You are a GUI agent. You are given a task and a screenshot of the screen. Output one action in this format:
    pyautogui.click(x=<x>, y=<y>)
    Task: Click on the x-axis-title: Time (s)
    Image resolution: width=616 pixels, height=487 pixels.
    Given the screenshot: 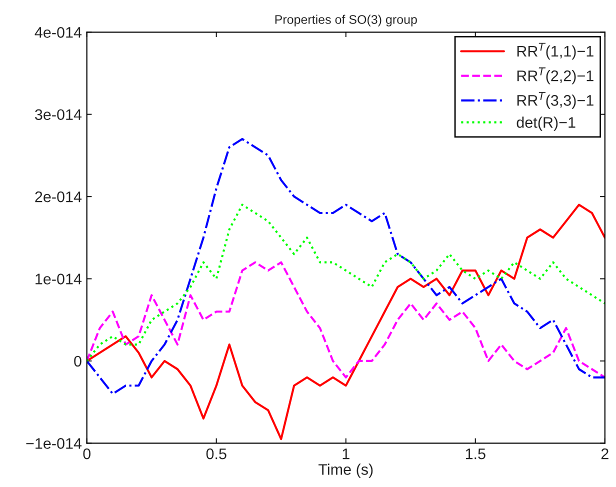 What is the action you would take?
    pyautogui.click(x=345, y=471)
    